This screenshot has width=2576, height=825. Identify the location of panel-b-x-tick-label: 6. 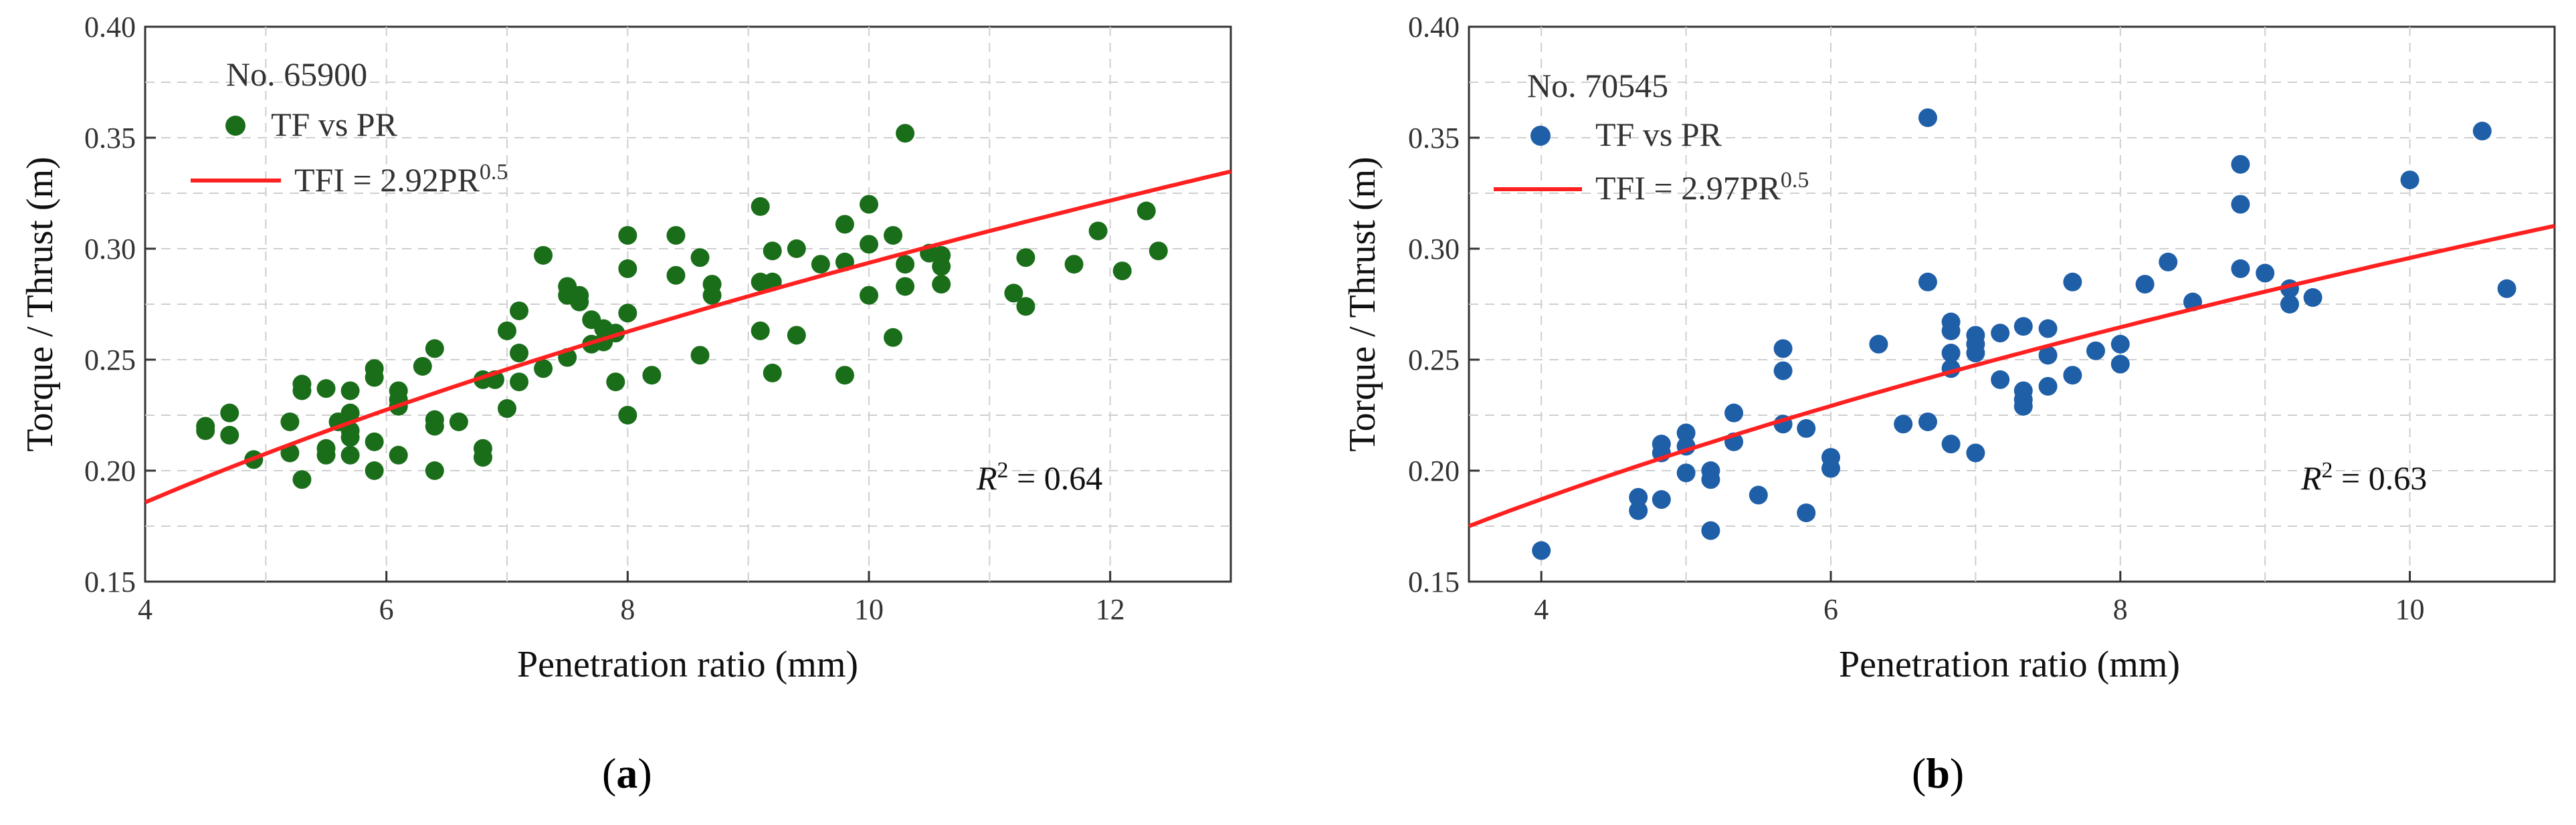
(1830, 610).